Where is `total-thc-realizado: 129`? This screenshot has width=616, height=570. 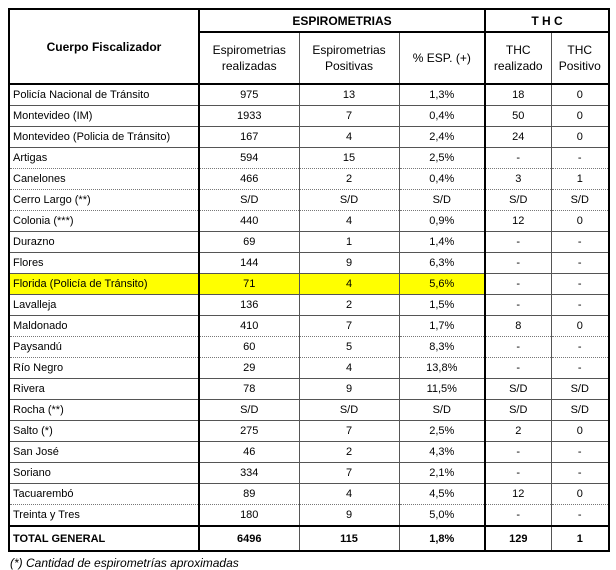
total-thc-realizado: 129 is located at coordinates (518, 538).